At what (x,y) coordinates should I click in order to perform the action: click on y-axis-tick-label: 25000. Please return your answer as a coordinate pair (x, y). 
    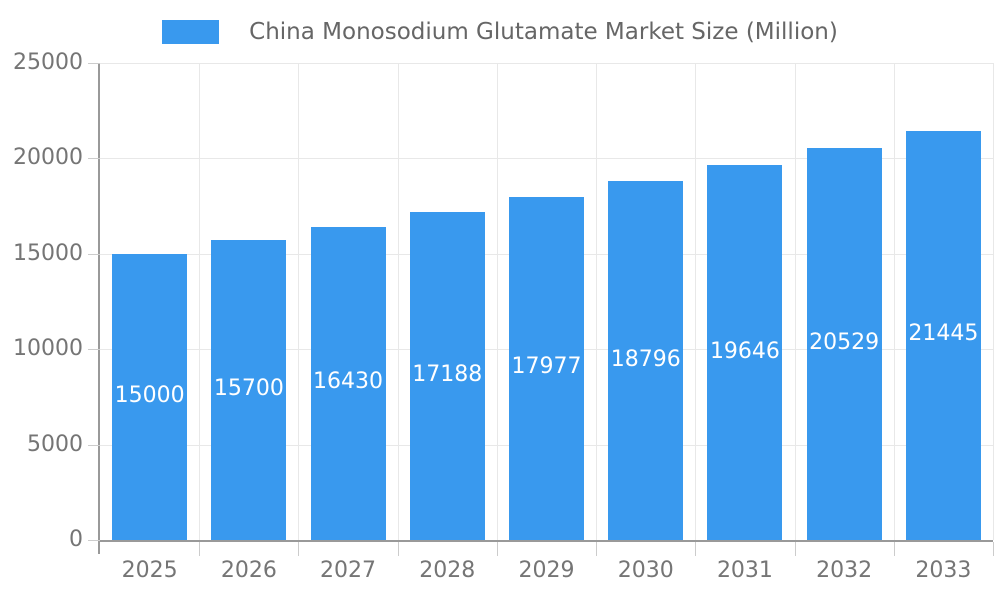
    Looking at the image, I should click on (48, 62).